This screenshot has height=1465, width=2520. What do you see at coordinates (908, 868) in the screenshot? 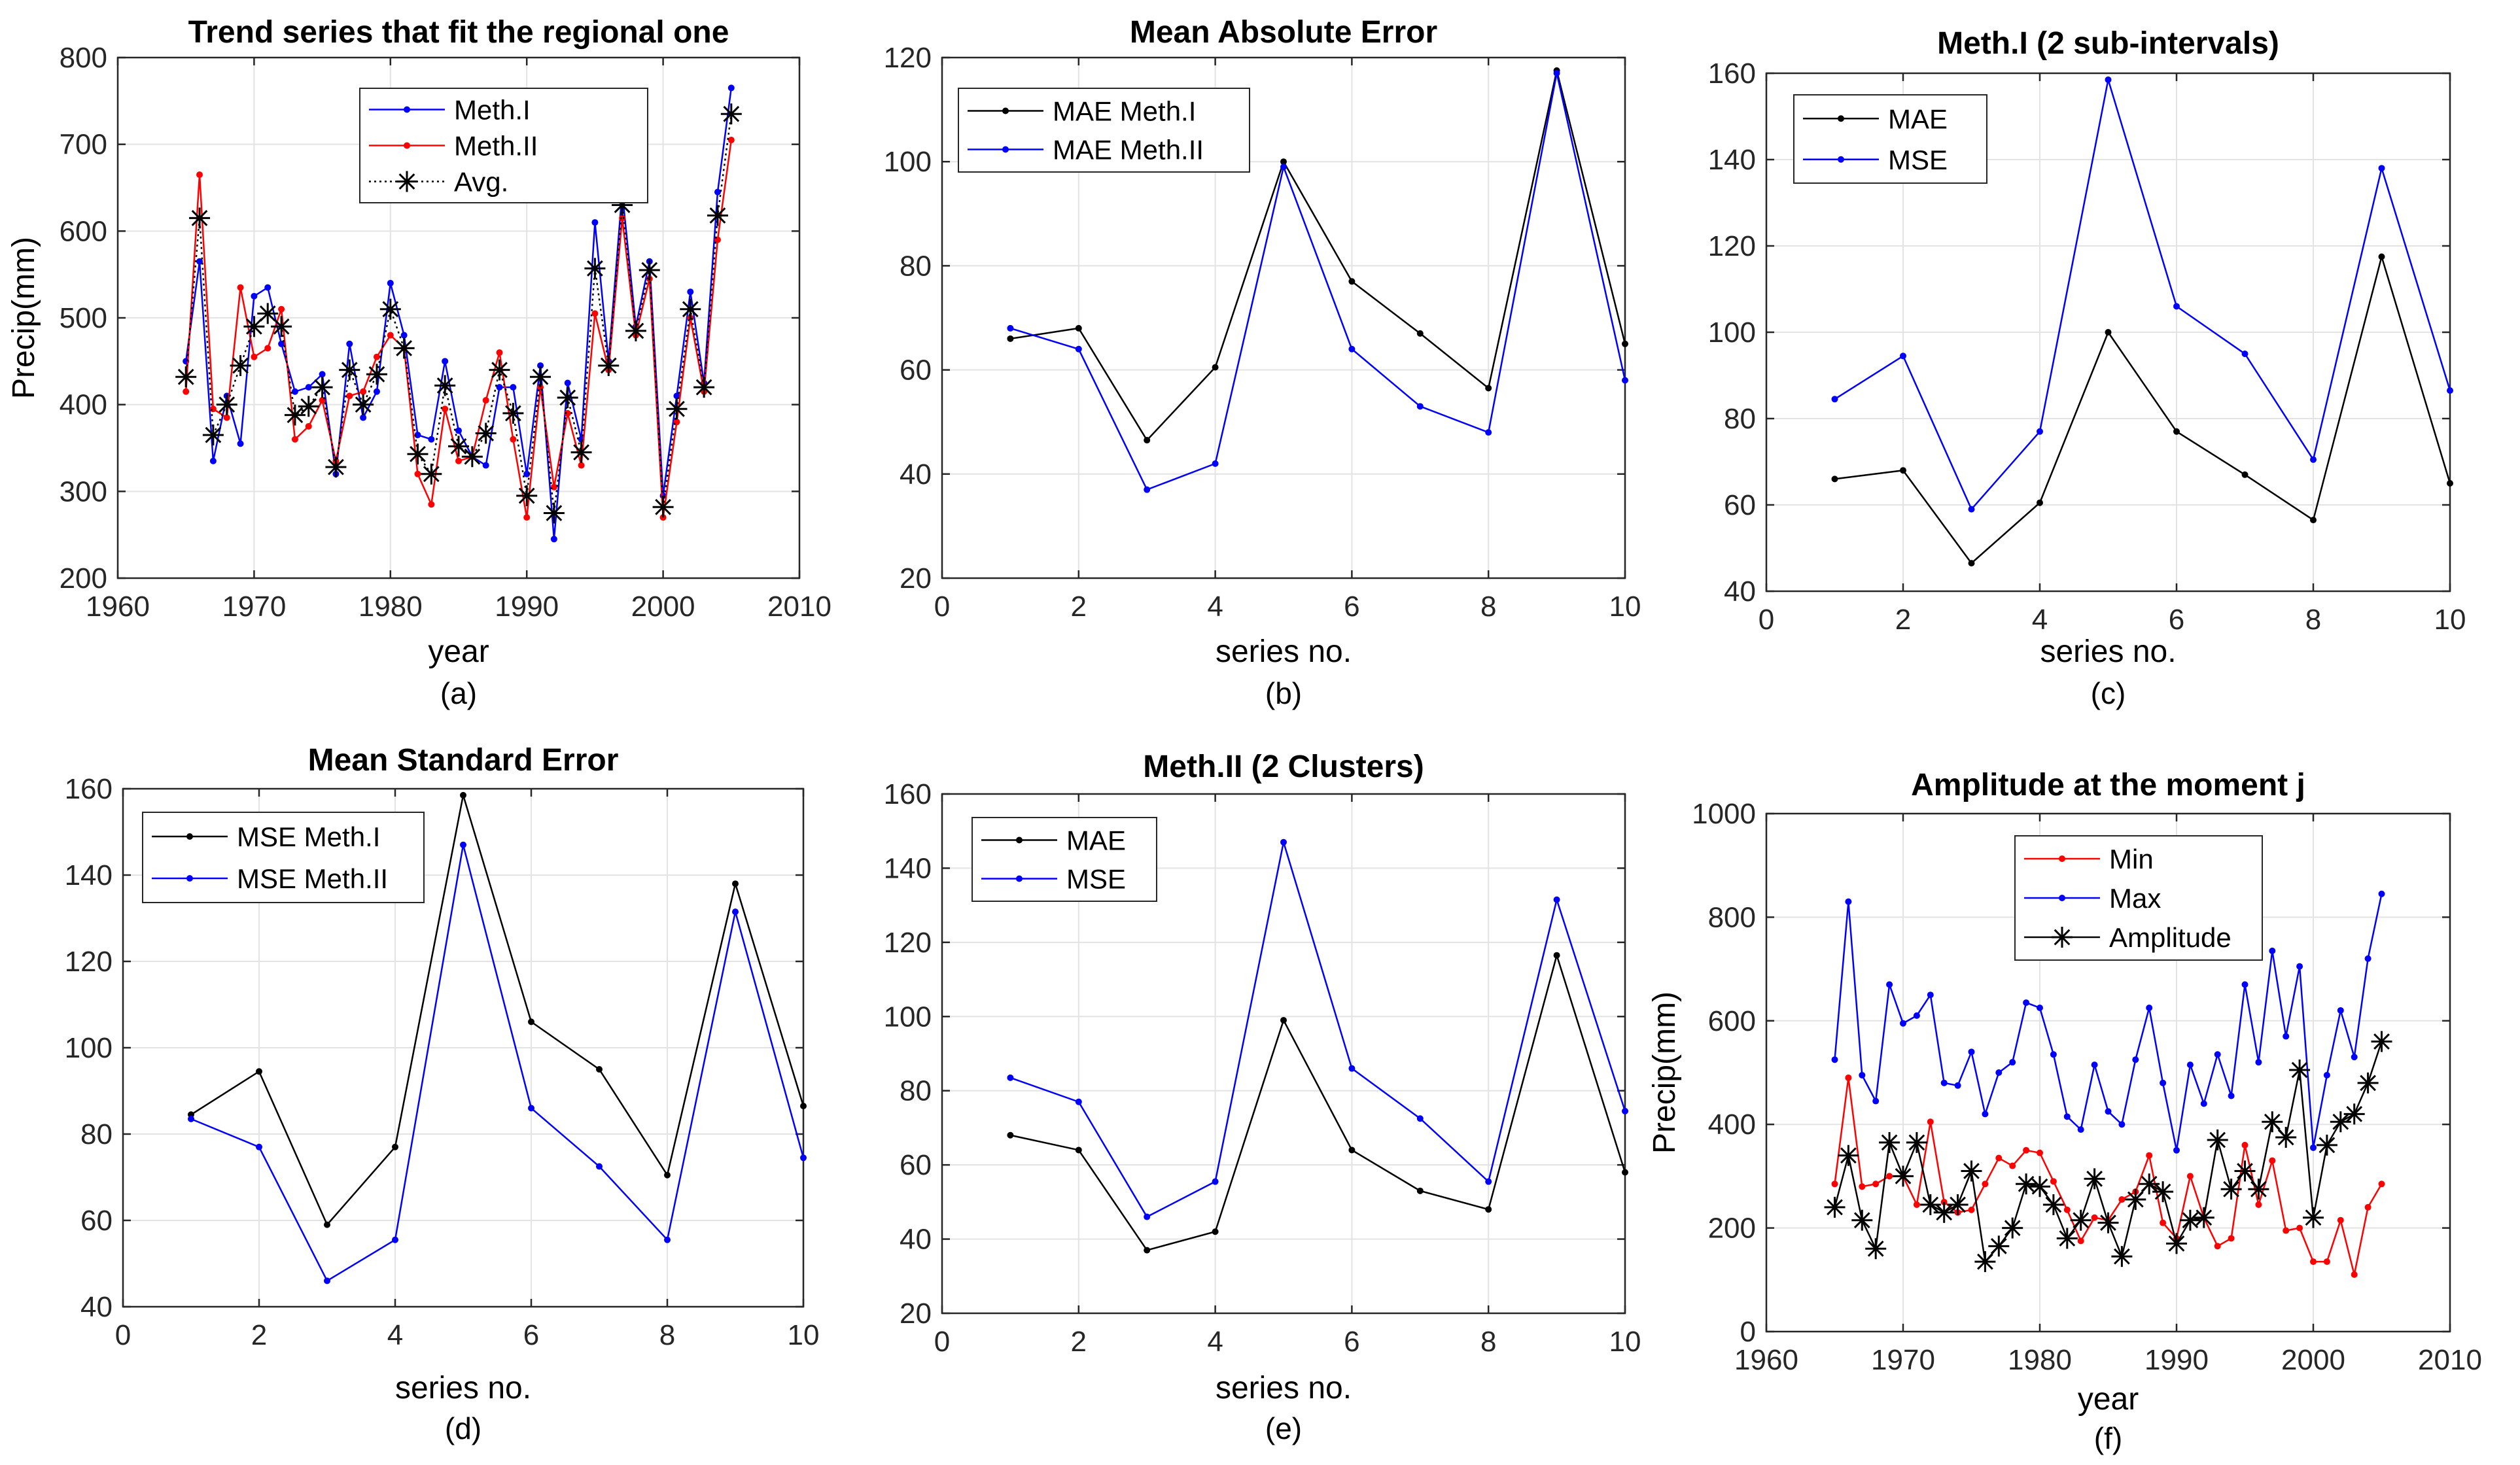
I see `y-tick-label: 140` at bounding box center [908, 868].